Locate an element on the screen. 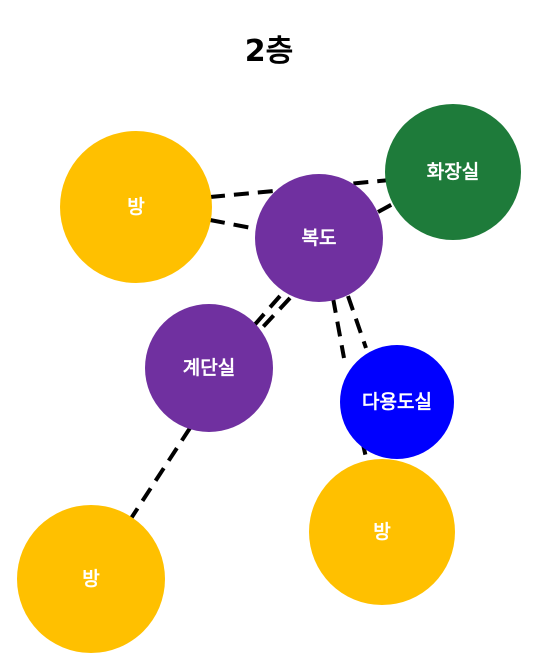 The image size is (538, 670). edge-room-top-left-restroom is located at coordinates (300, 188).